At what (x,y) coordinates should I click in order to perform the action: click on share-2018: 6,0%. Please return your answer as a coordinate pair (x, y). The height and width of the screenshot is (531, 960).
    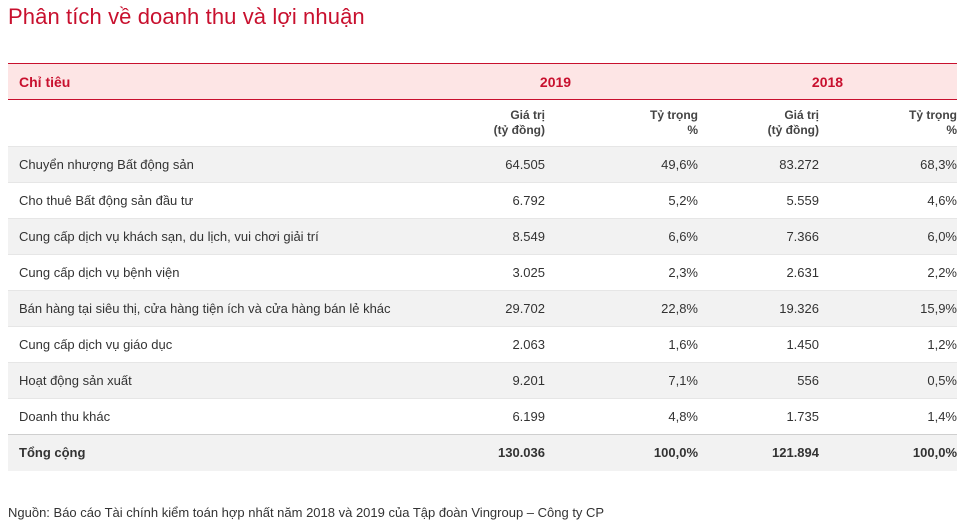
    Looking at the image, I should click on (942, 236).